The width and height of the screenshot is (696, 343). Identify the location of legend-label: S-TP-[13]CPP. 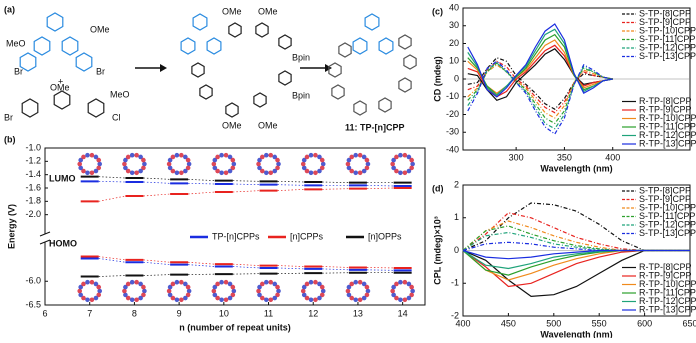
(667, 56).